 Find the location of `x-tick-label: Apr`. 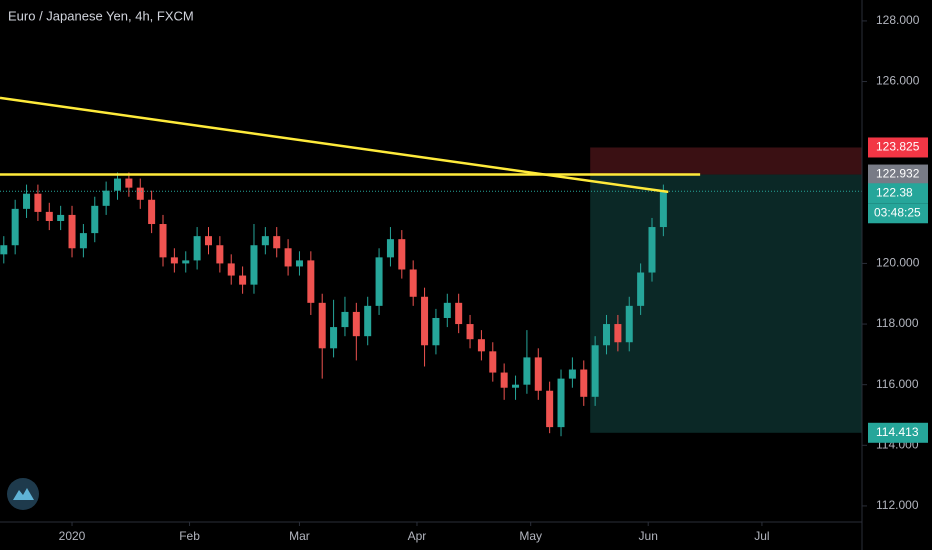

x-tick-label: Apr is located at coordinates (417, 536).